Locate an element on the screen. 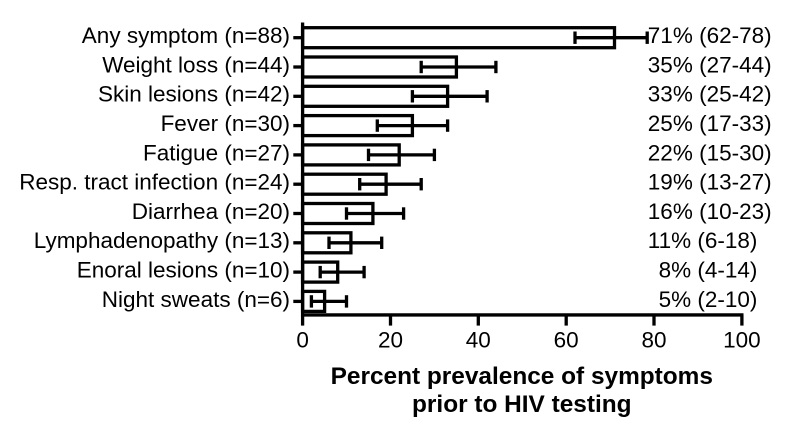 This screenshot has height=440, width=790. svg-text: Percent prevalence of symptoms is located at coordinates (522, 376).